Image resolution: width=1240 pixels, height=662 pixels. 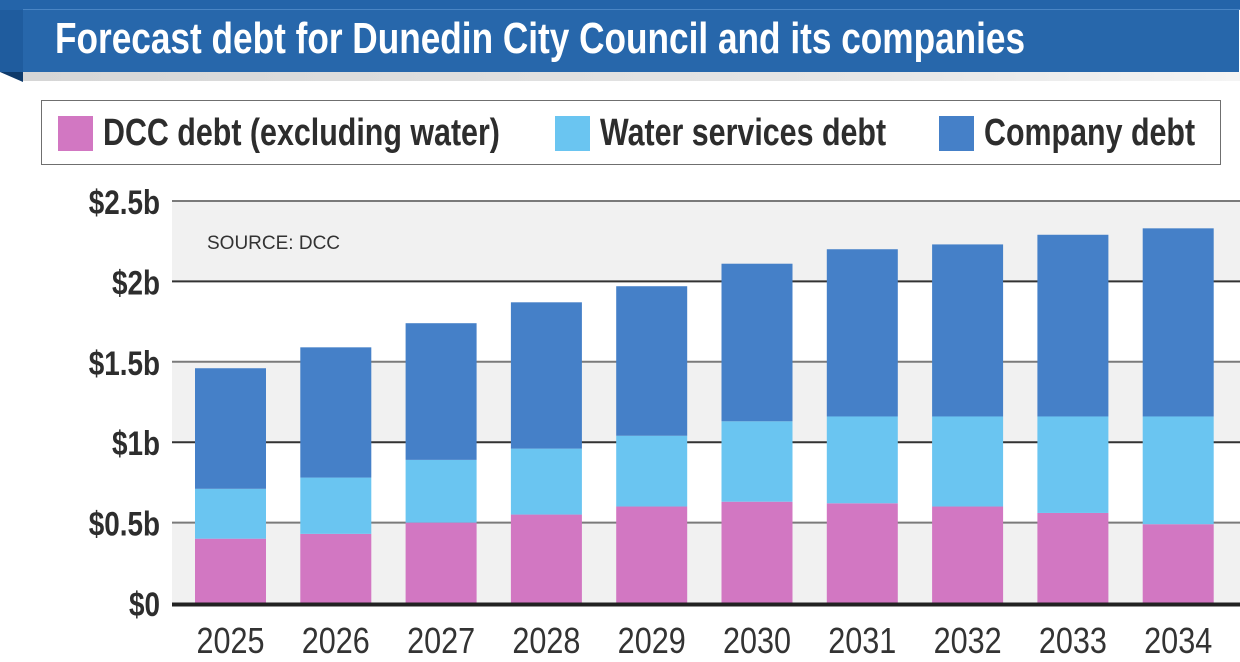 What do you see at coordinates (11, 77) in the screenshot?
I see `banner-fold-shadow` at bounding box center [11, 77].